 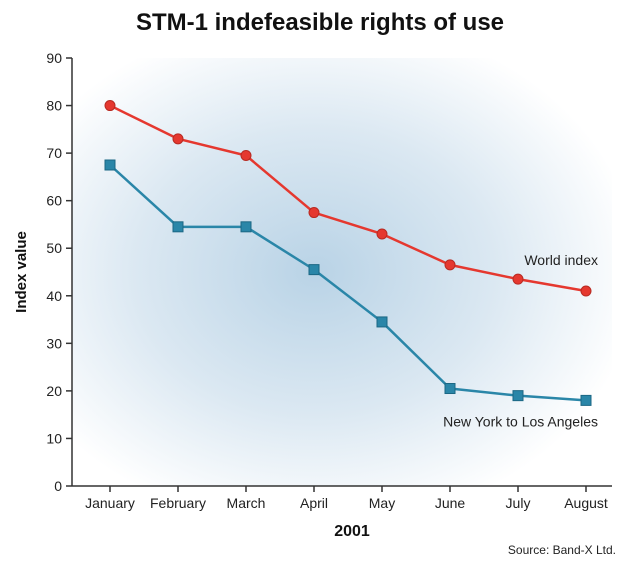 What do you see at coordinates (59, 272) in the screenshot?
I see `y-ticks: 0 10 20 30 40 50 60 70 80 90` at bounding box center [59, 272].